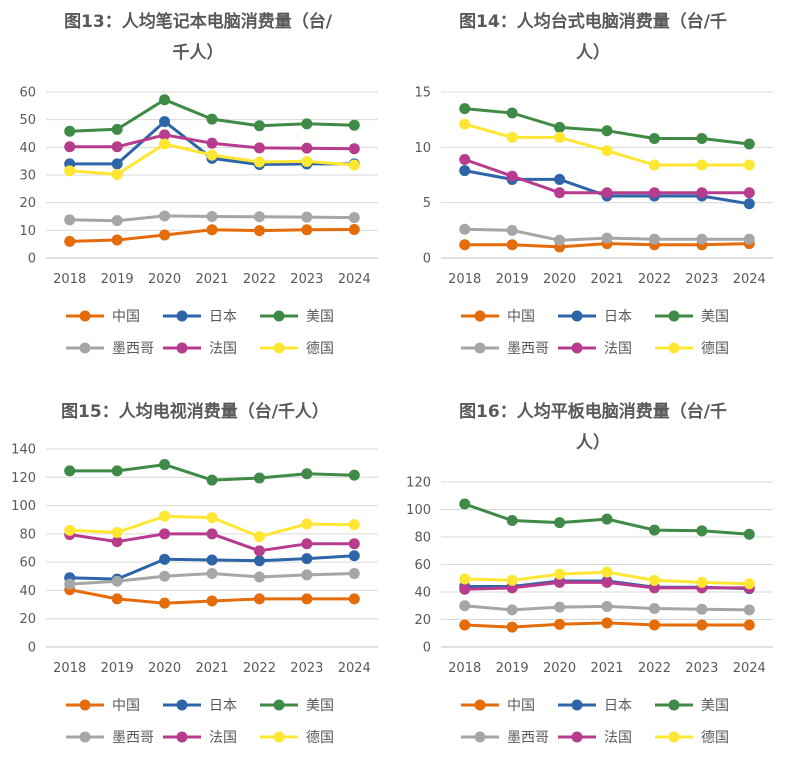  I want to click on y-tick-label: 50, so click(27, 120).